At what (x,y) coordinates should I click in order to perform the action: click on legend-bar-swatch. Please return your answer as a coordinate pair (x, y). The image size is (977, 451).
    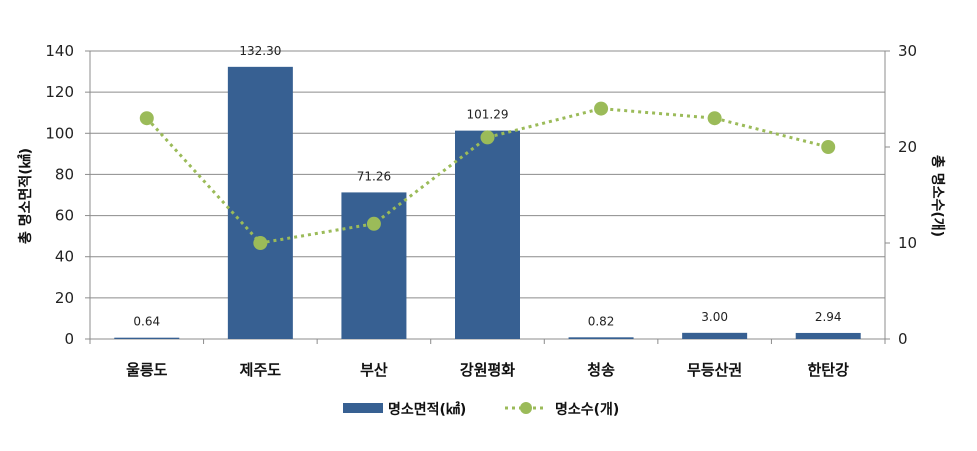
    Looking at the image, I should click on (363, 408).